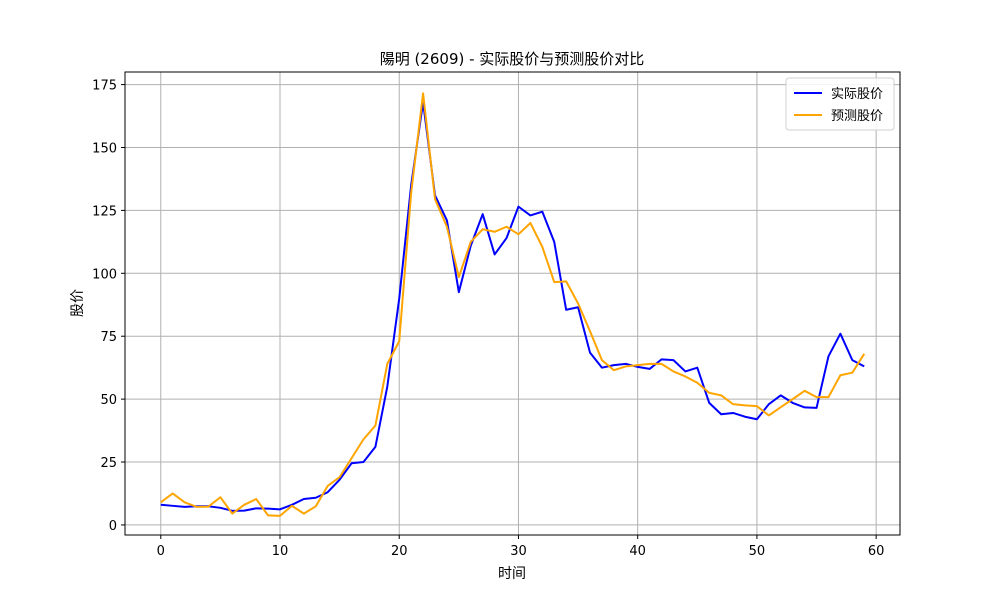  Describe the element at coordinates (876, 551) in the screenshot. I see `x-tick-label: 60` at that location.